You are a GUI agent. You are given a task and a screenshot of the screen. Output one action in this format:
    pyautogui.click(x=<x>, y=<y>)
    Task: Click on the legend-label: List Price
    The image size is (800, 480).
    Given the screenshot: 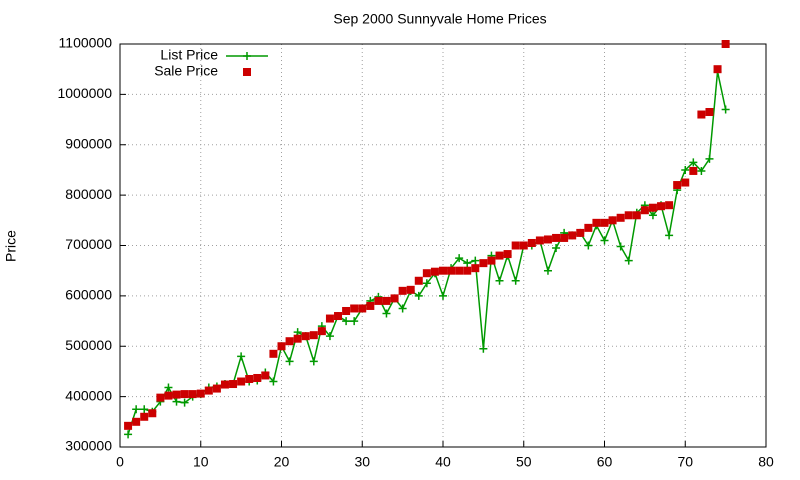 What is the action you would take?
    pyautogui.click(x=189, y=55)
    